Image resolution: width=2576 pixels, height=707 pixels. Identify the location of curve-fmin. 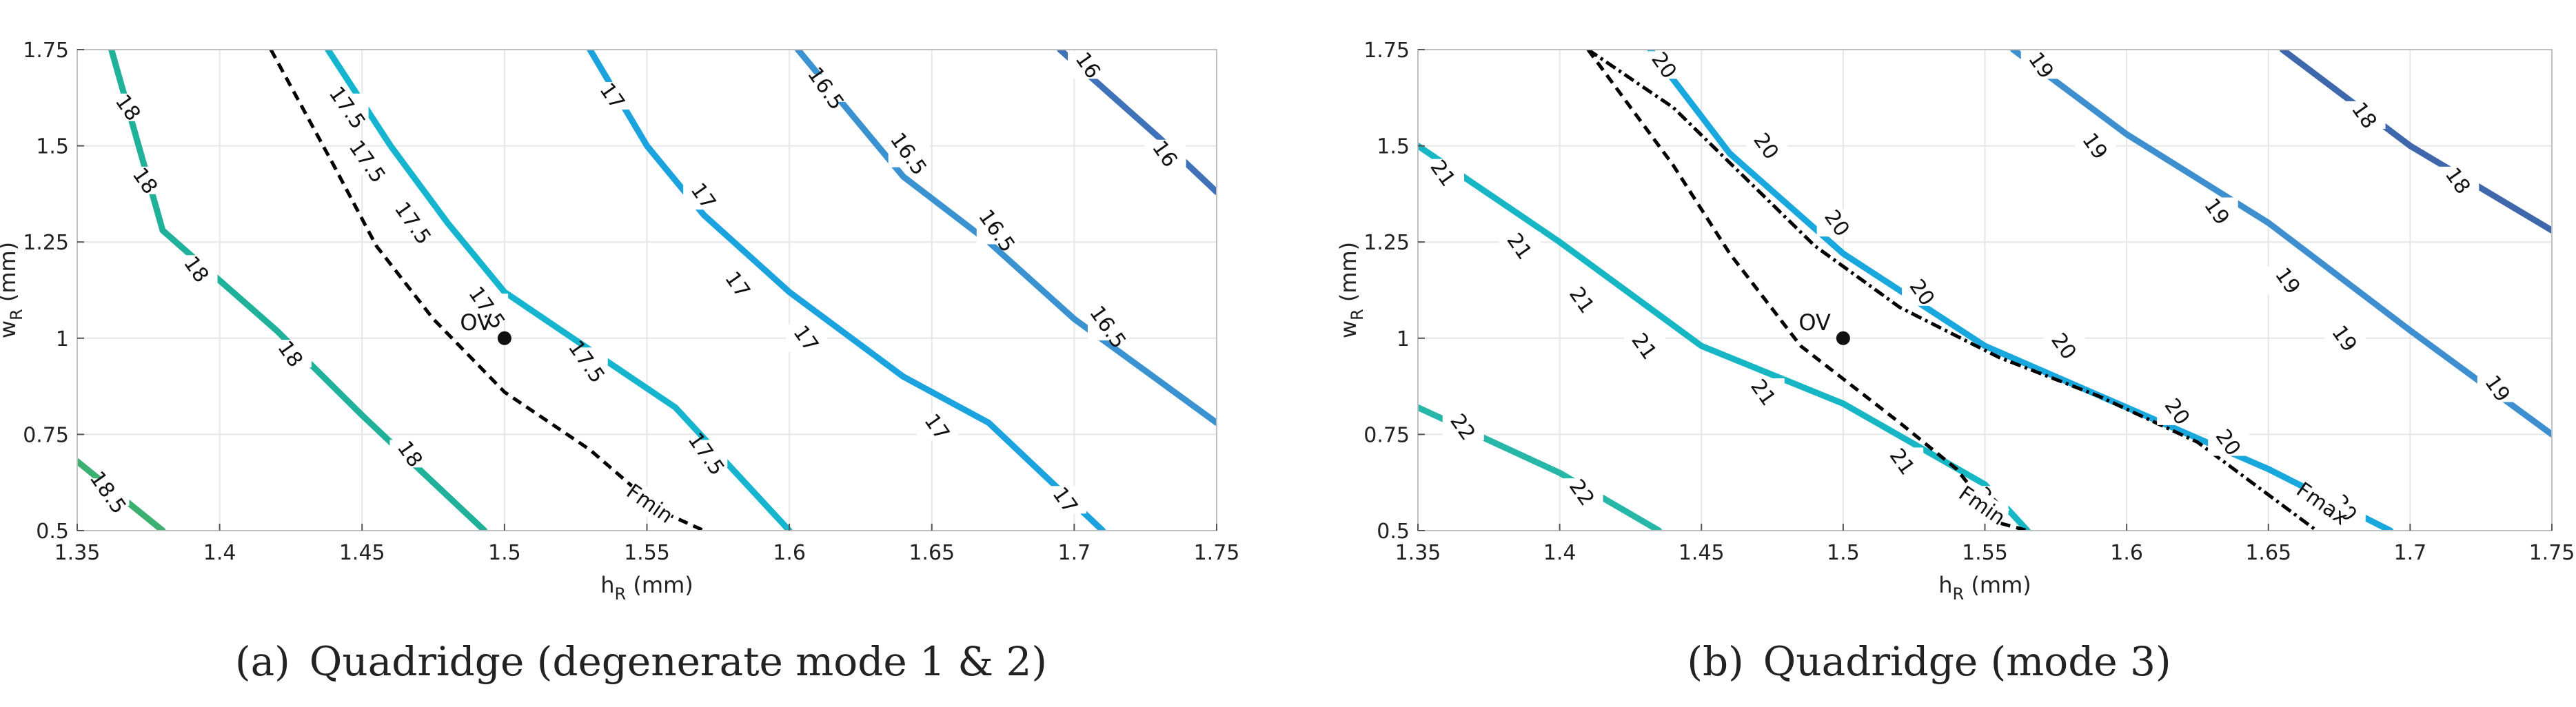
(1807, 290).